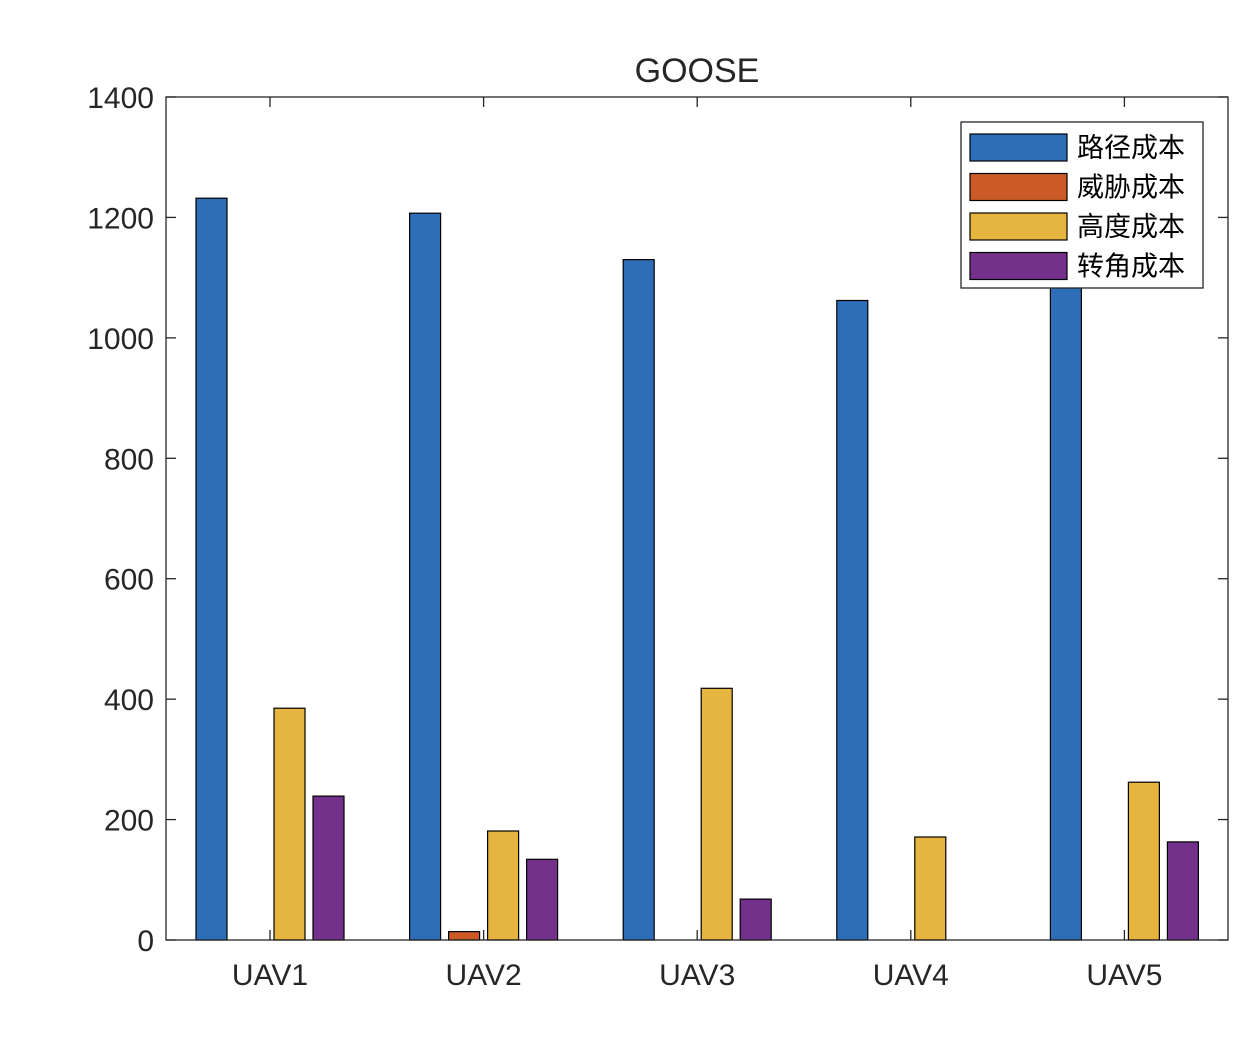  What do you see at coordinates (1131, 227) in the screenshot?
I see `legend-label-3: 高度成本` at bounding box center [1131, 227].